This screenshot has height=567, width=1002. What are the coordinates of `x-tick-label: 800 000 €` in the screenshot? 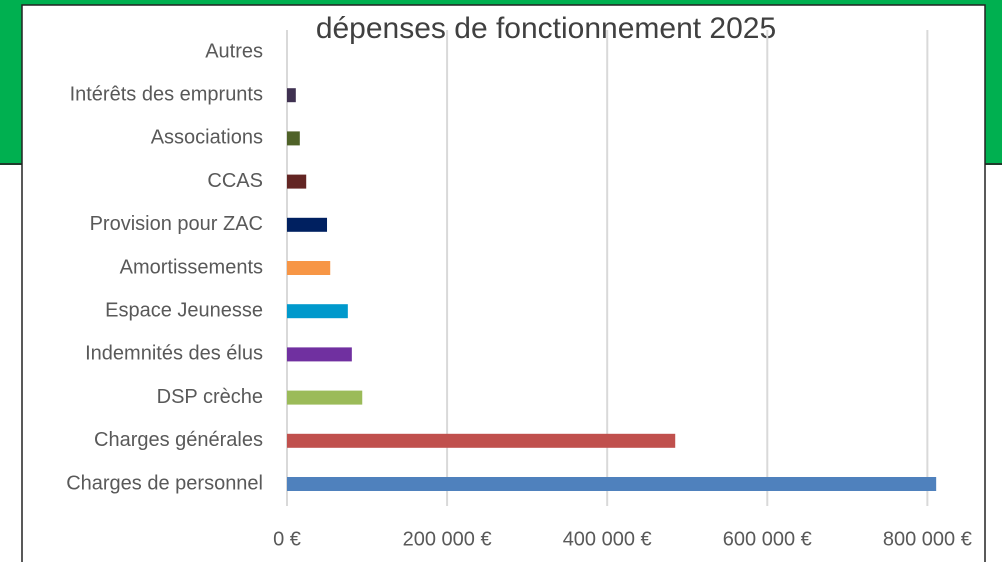 It's located at (927, 539).